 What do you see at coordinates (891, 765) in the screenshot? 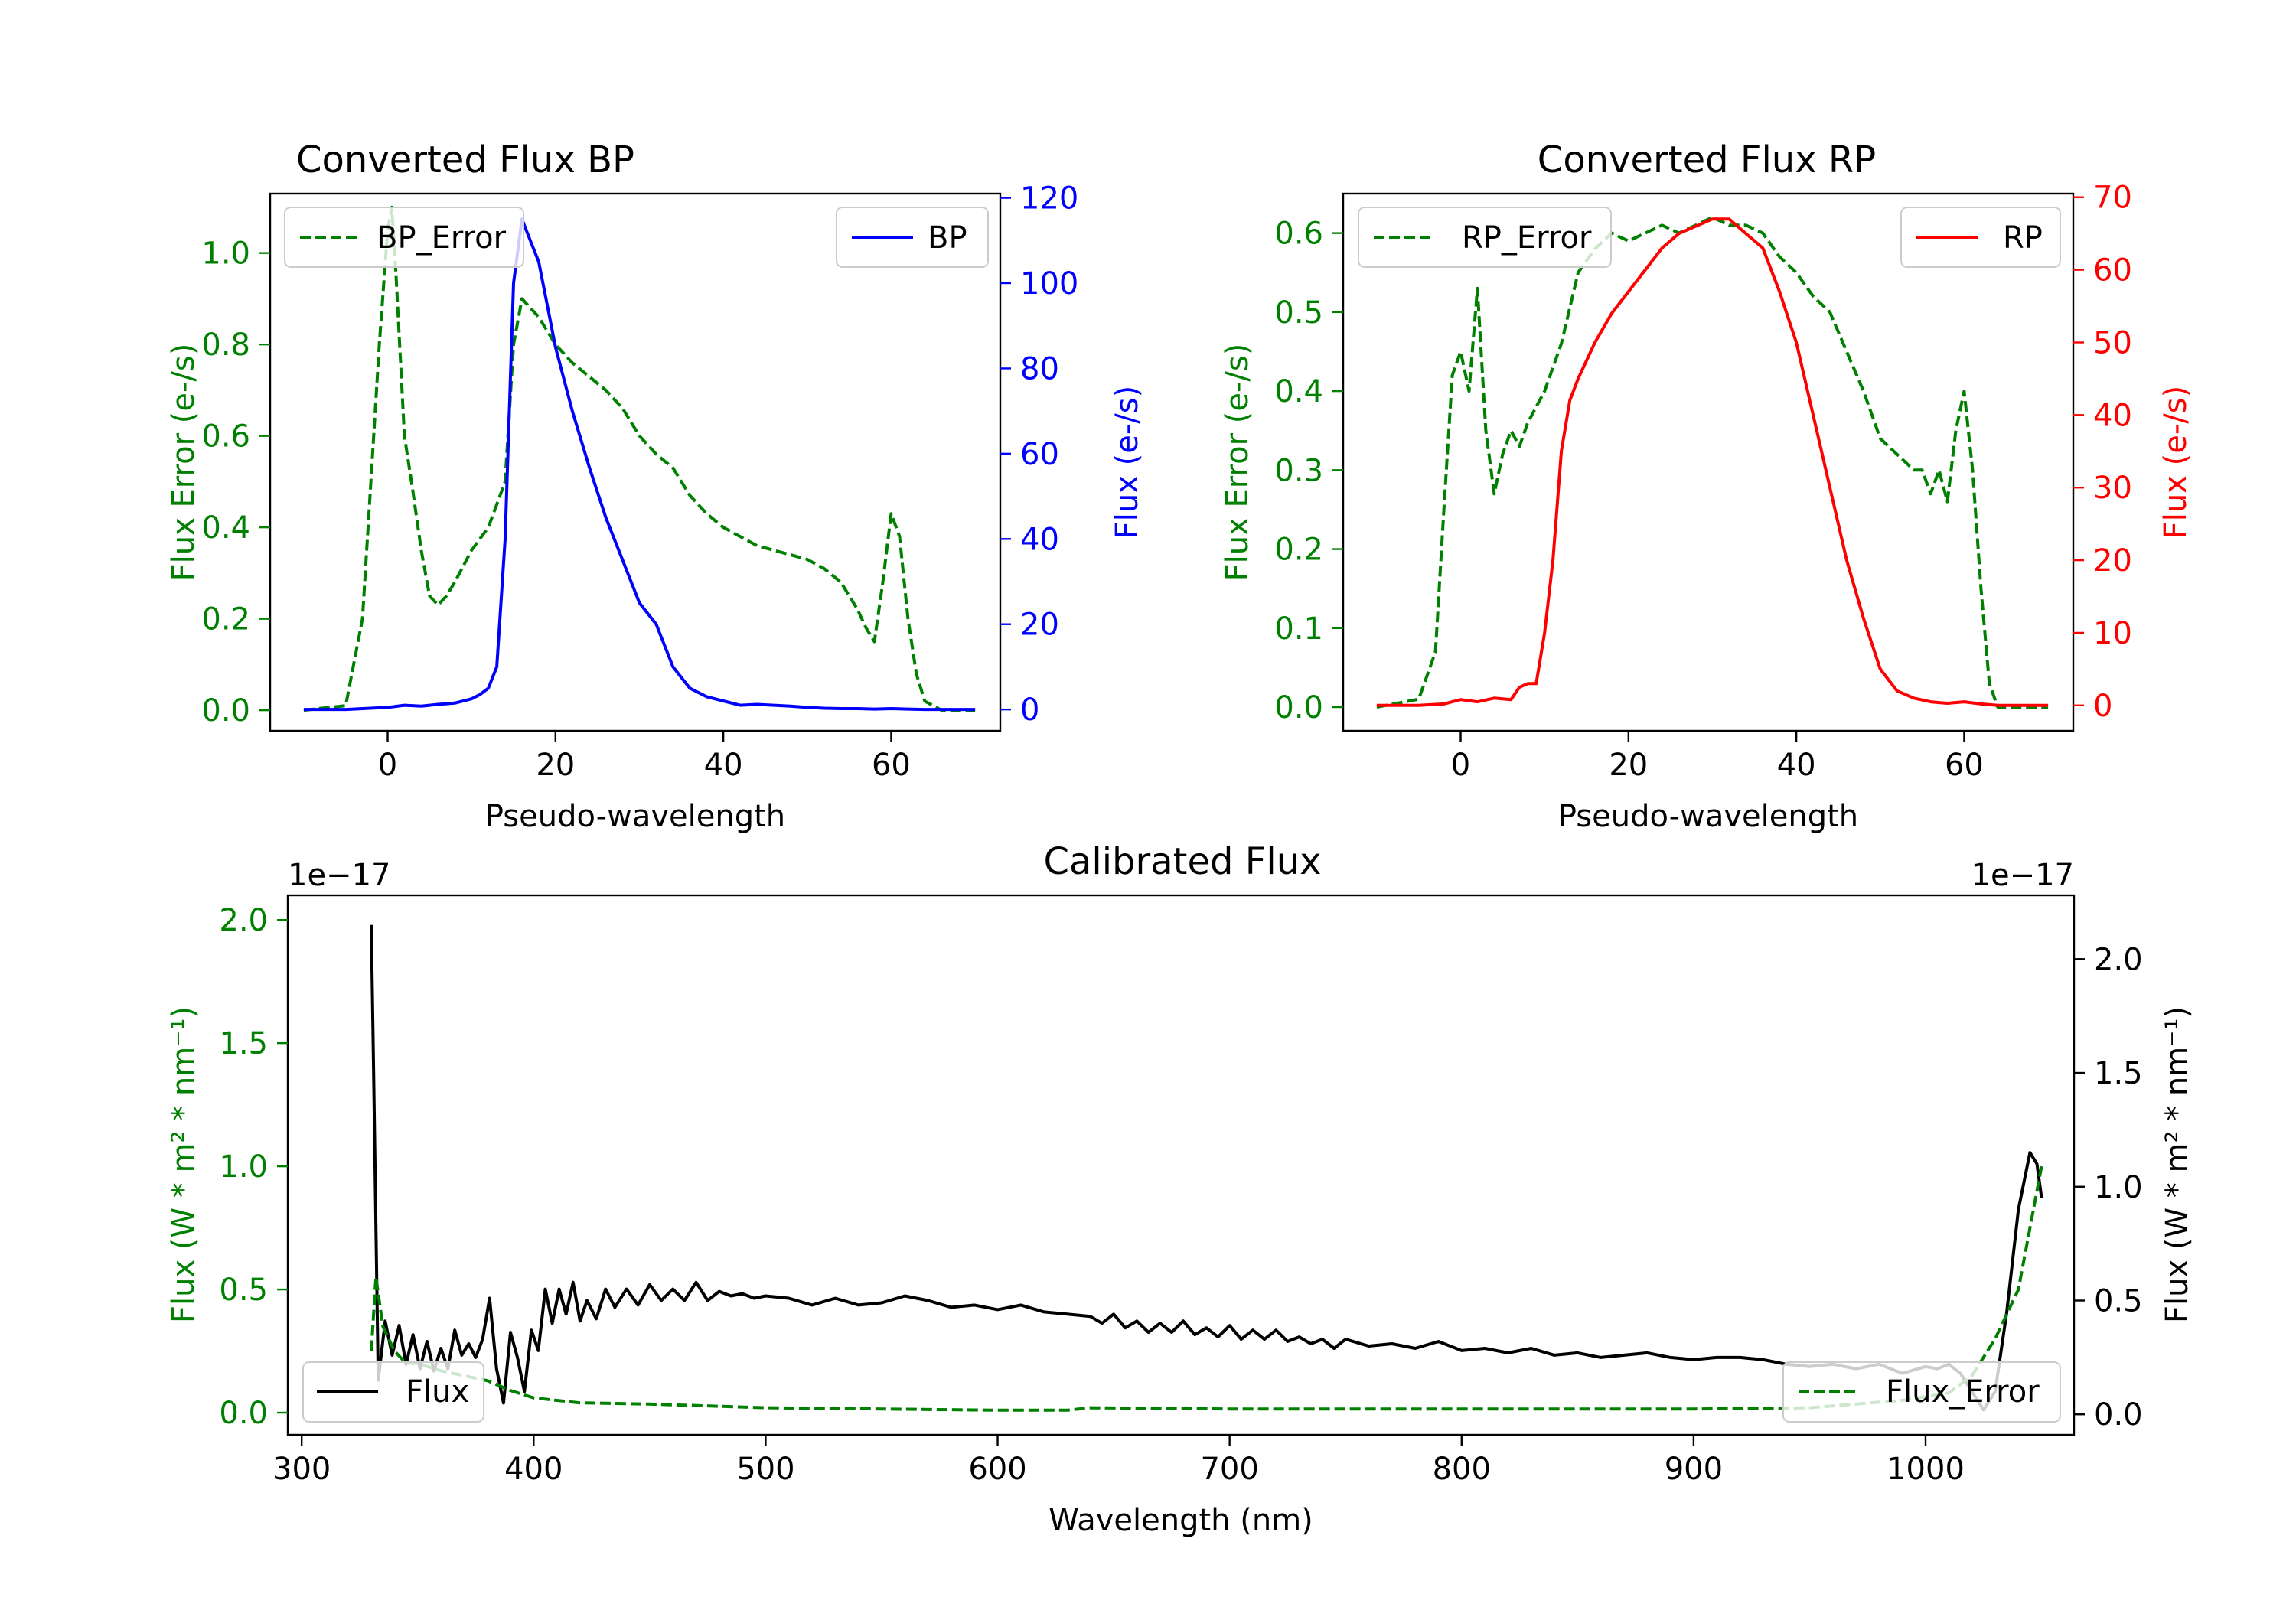
I see `bp-x-tick-label: 60` at bounding box center [891, 765].